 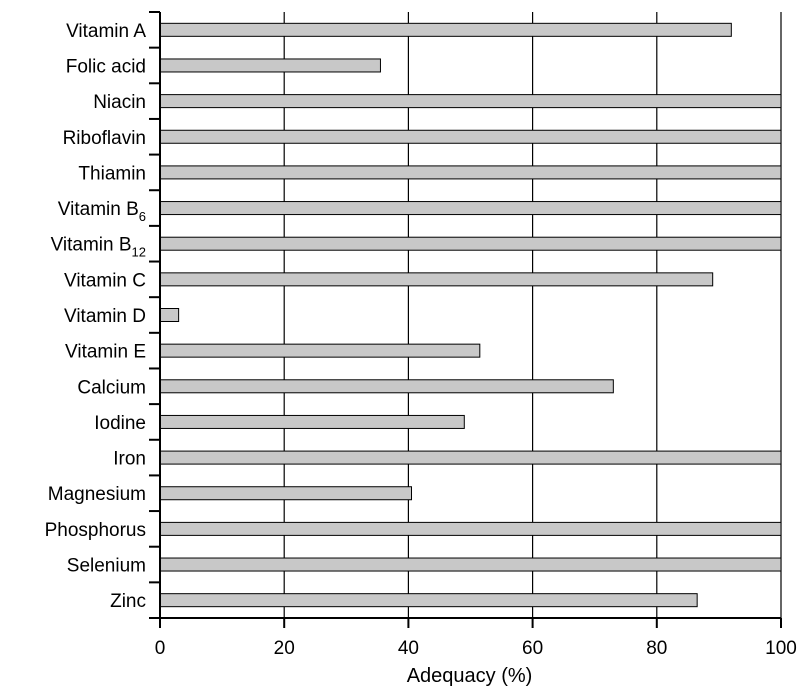 What do you see at coordinates (284, 648) in the screenshot?
I see `x-tick-label: 20` at bounding box center [284, 648].